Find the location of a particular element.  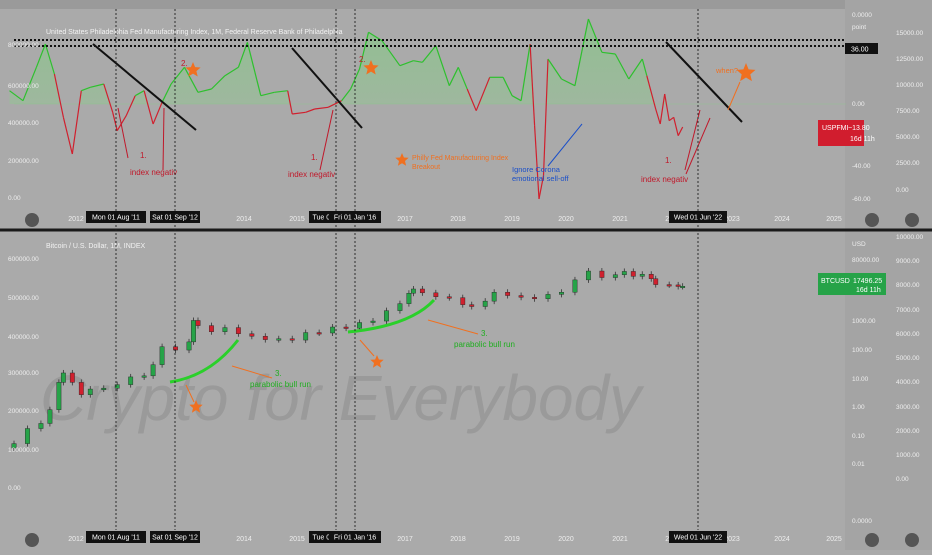

bottom-right-tick: 6000.00 is located at coordinates (908, 334).